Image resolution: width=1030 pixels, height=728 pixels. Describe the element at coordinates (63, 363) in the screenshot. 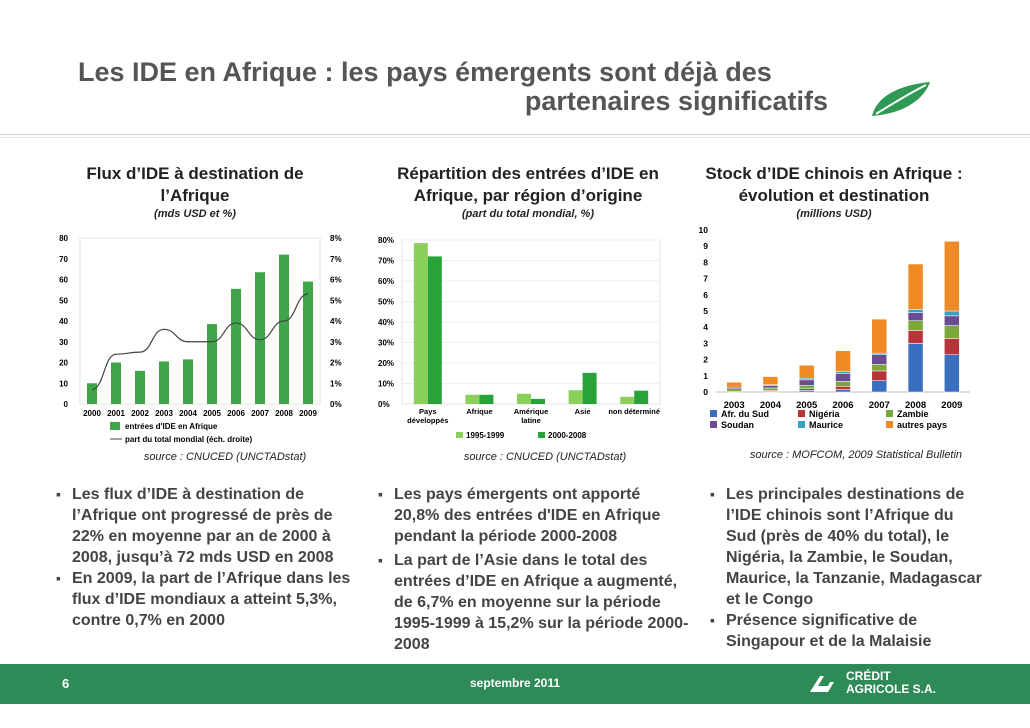

I see `y-tick-label: 20` at that location.